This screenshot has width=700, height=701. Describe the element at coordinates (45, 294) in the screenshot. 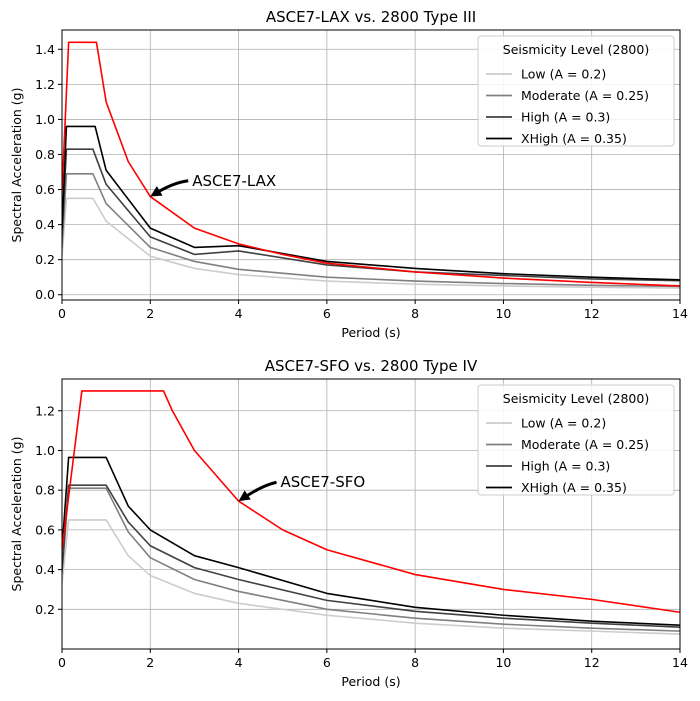

I see `y-tick-label: 0.0` at that location.